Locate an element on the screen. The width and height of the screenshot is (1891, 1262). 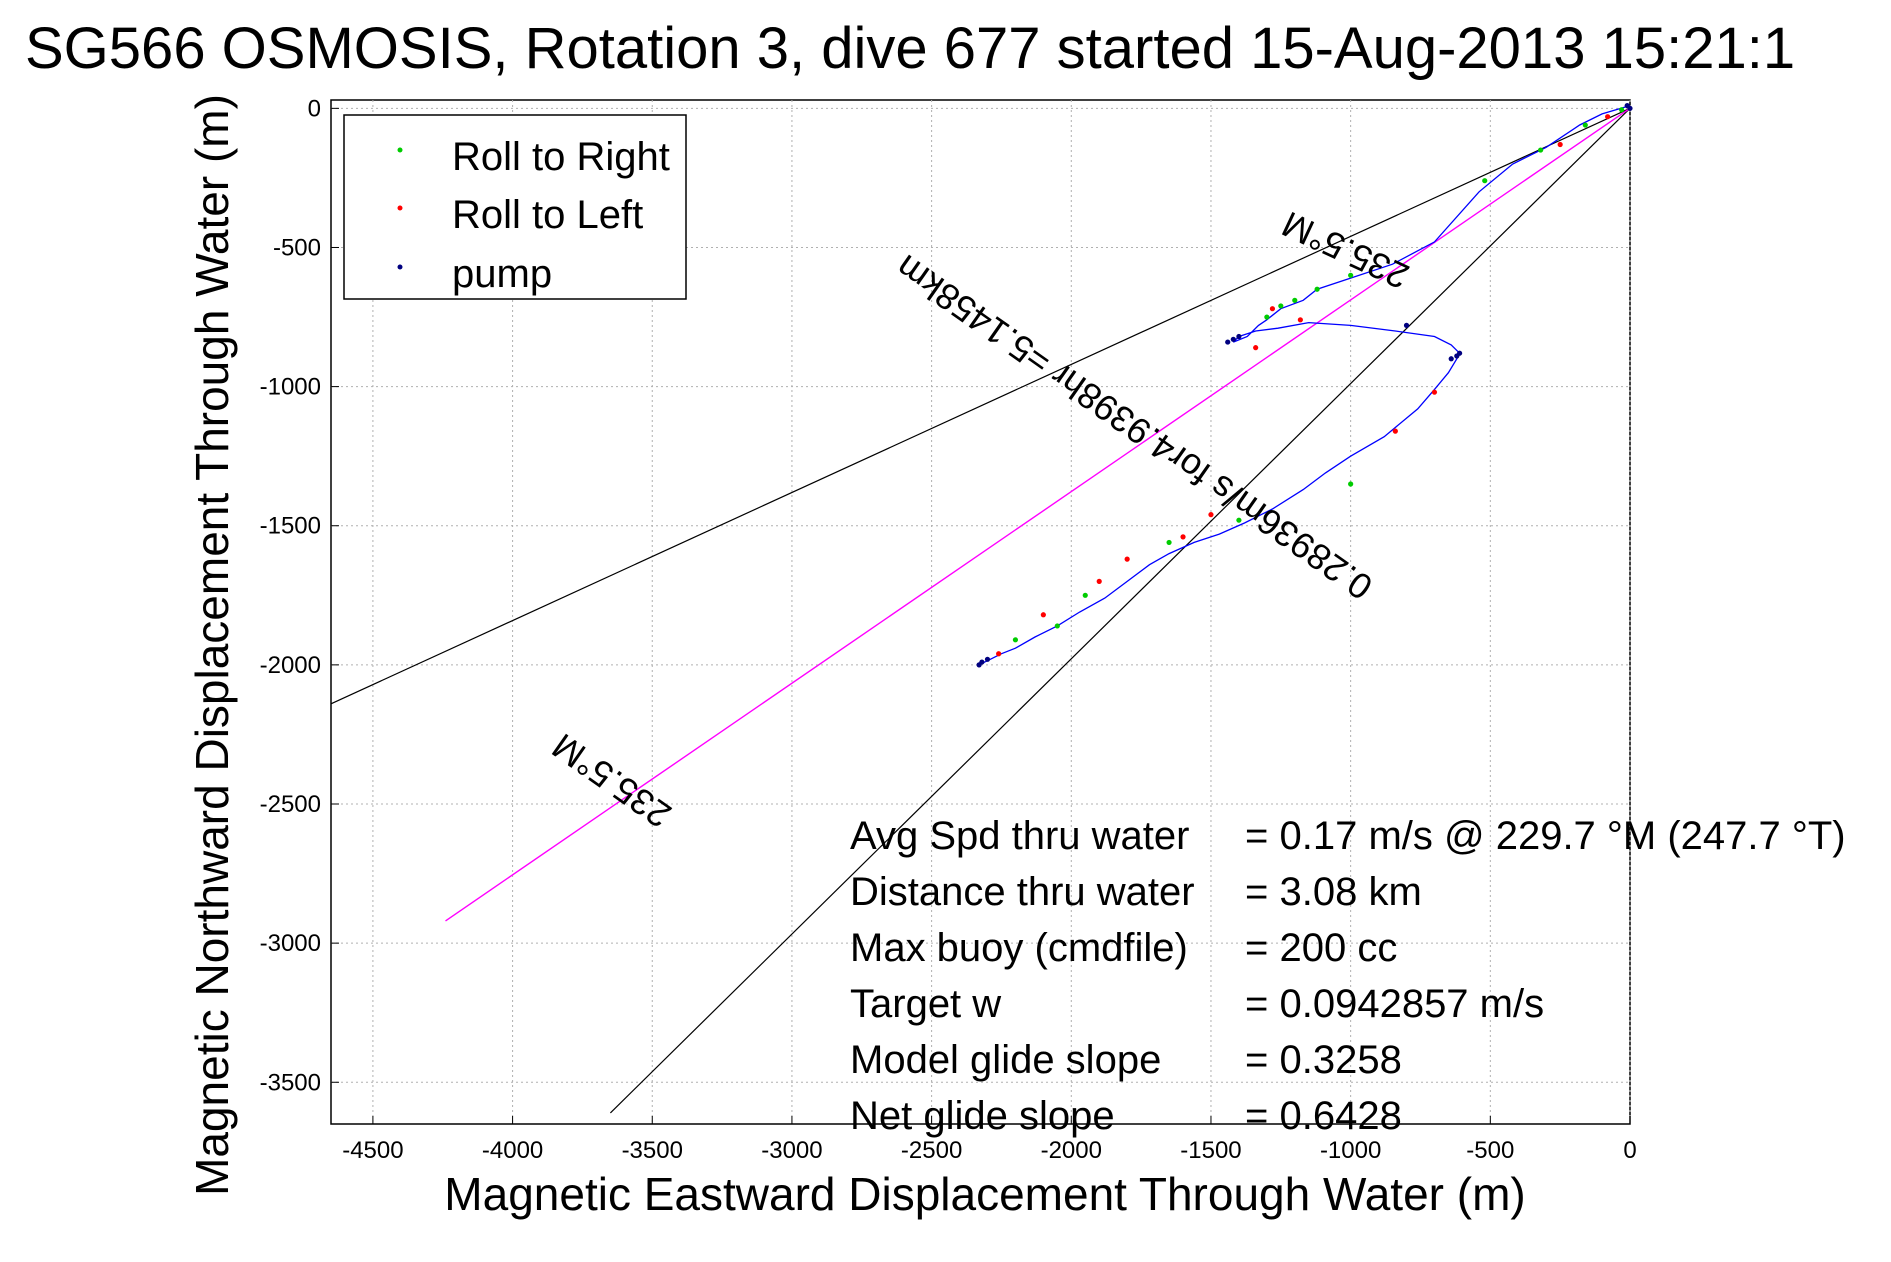
legend: Roll to Right Roll to Left pump is located at coordinates (515, 207).